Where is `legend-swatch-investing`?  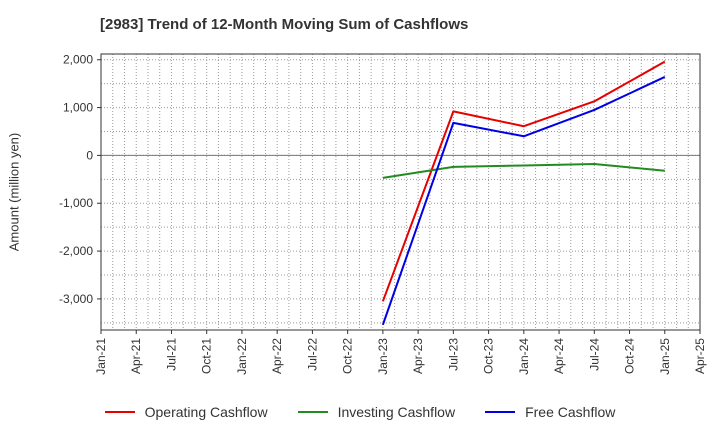
legend-swatch-investing is located at coordinates (312, 412).